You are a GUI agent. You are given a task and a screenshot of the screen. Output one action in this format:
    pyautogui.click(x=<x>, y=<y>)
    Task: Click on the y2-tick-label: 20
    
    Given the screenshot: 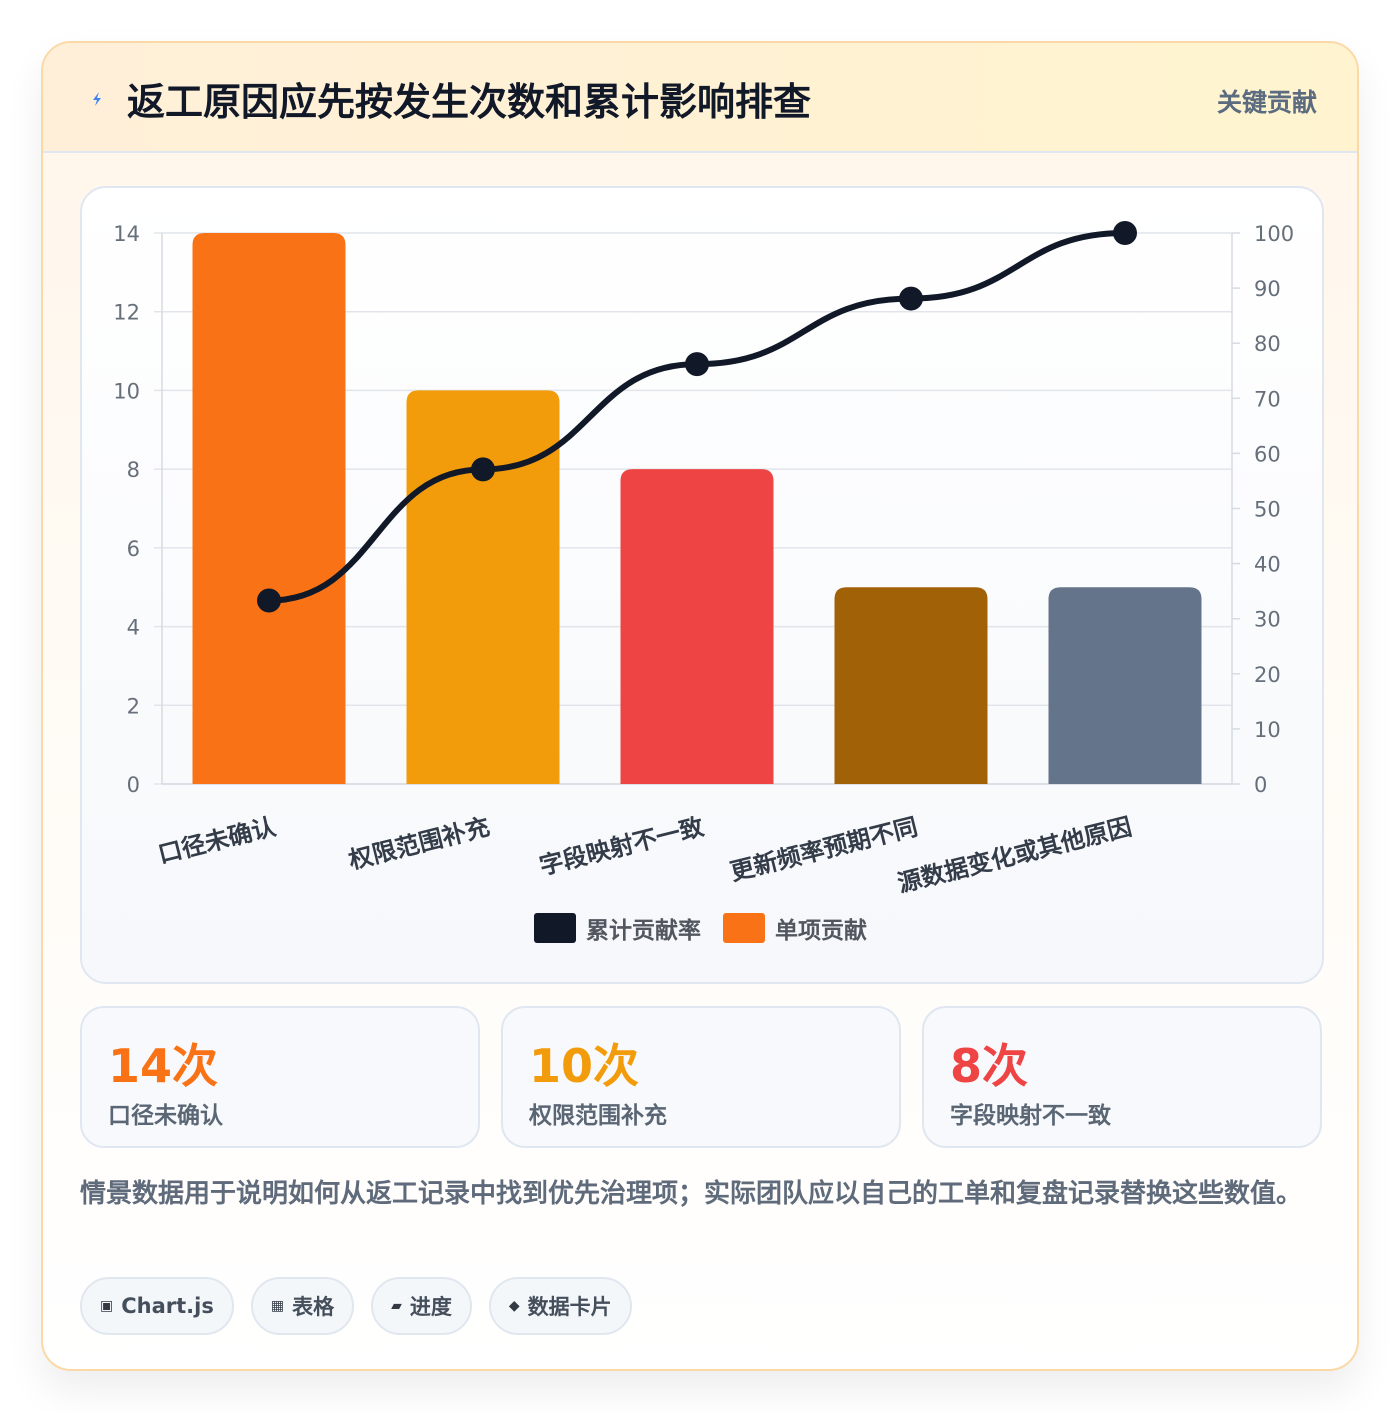 What is the action you would take?
    pyautogui.click(x=1267, y=675)
    